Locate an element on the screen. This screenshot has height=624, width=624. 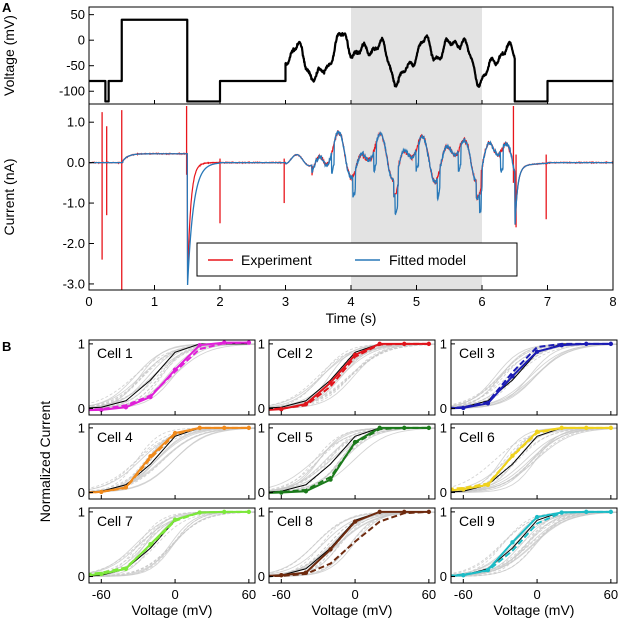
cell-label: Cell 1 is located at coordinates (115, 353).